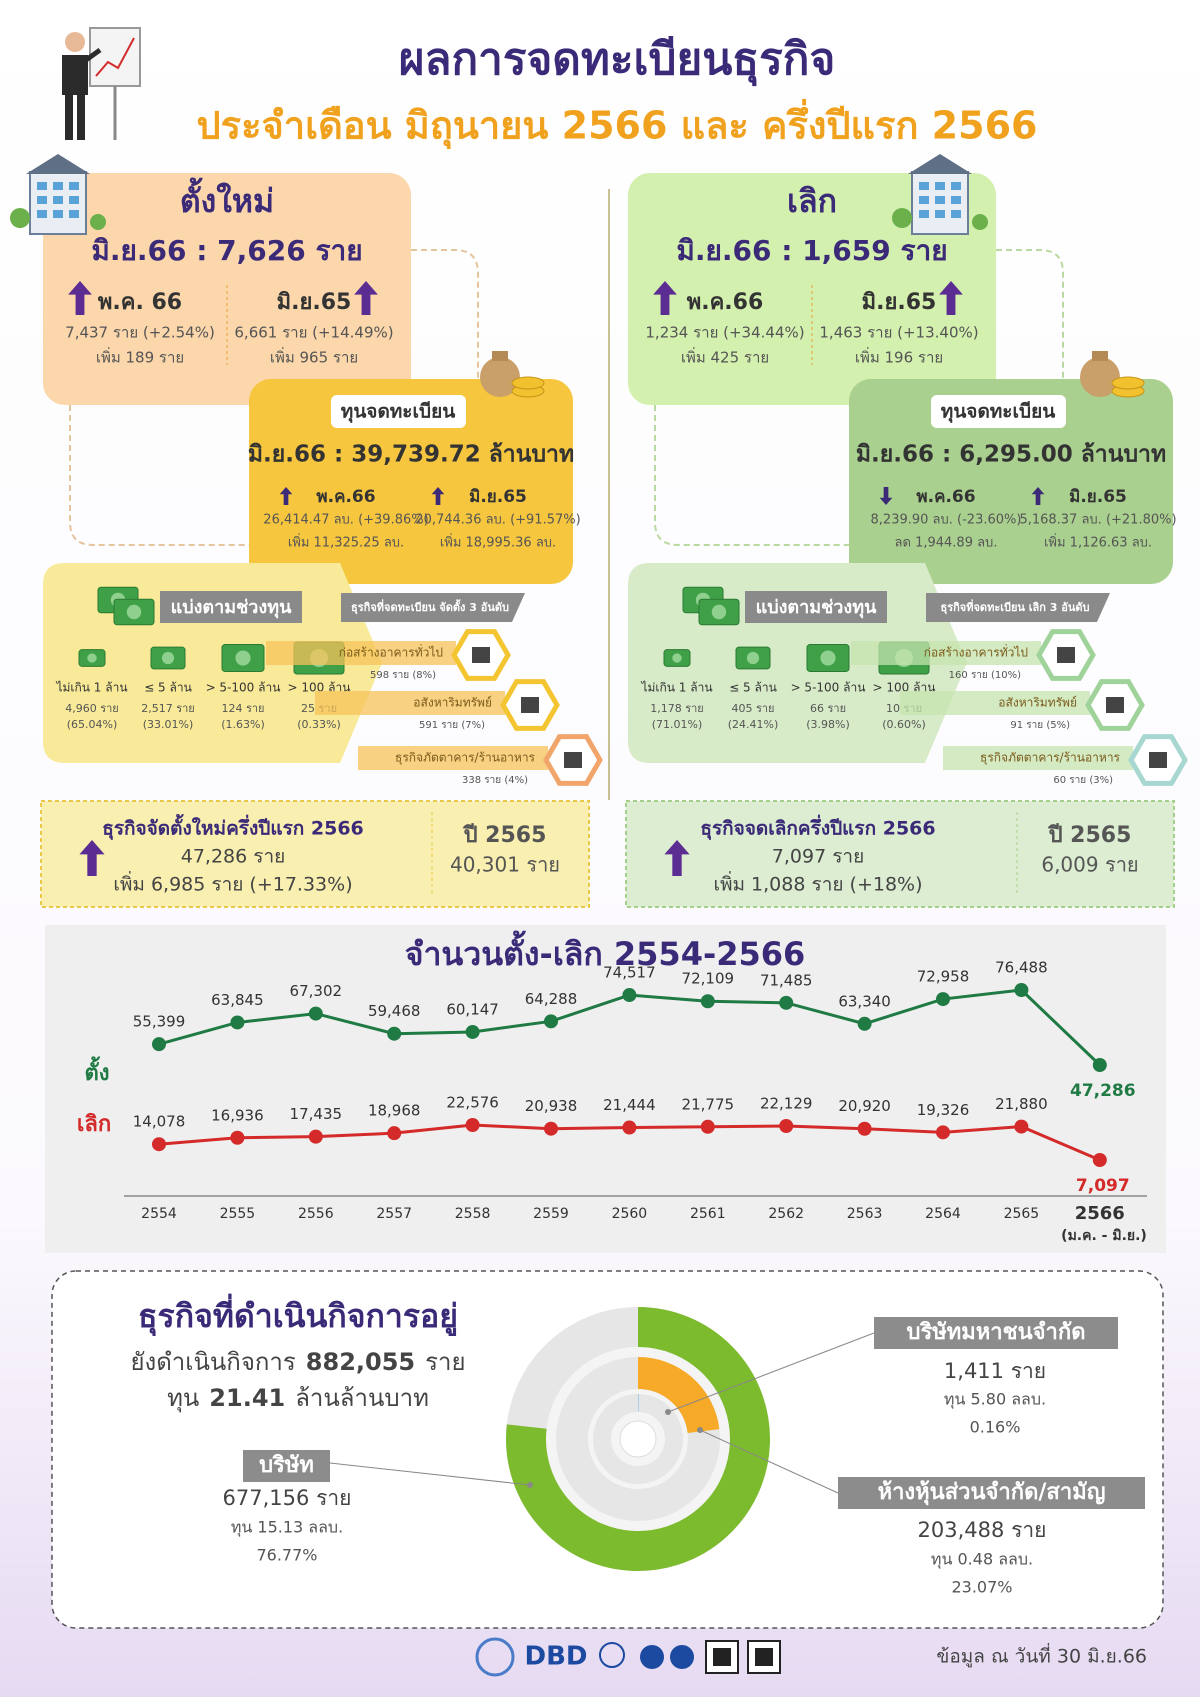 Image resolution: width=1200 pixels, height=1701 pixels. I want to click on range-count: 66 ราย, so click(828, 708).